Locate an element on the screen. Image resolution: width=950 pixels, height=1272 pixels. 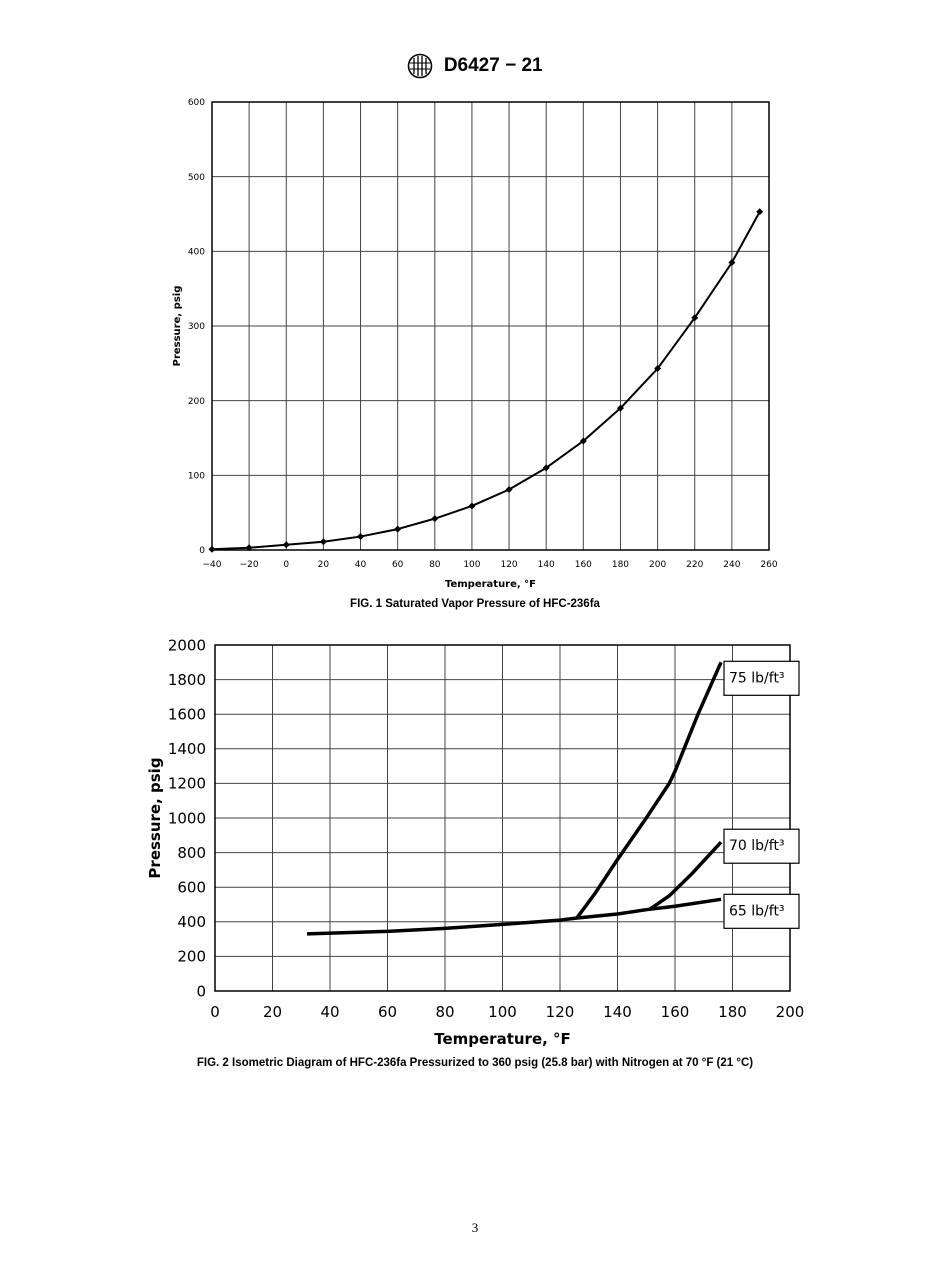
y-tick-label: 1200 is located at coordinates (187, 784).